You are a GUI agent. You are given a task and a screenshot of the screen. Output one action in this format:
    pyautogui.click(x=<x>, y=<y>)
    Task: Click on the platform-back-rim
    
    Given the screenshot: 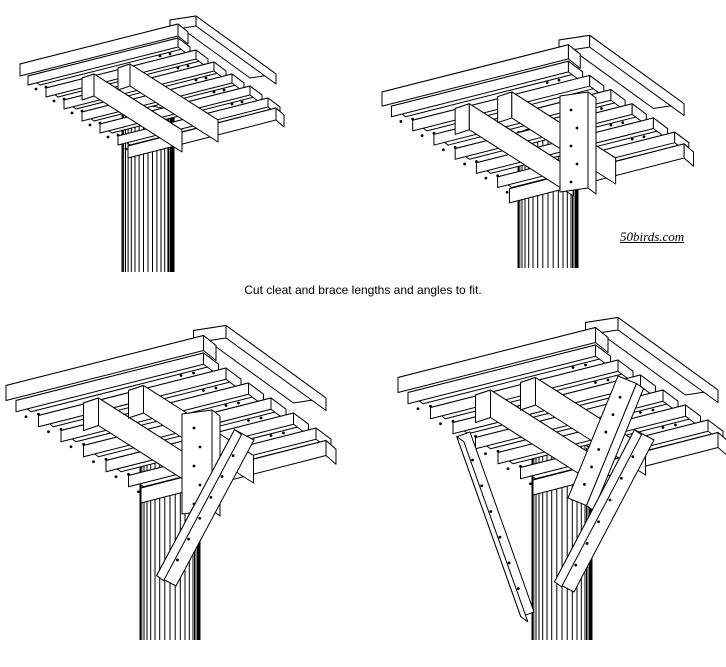 What is the action you would take?
    pyautogui.click(x=260, y=368)
    